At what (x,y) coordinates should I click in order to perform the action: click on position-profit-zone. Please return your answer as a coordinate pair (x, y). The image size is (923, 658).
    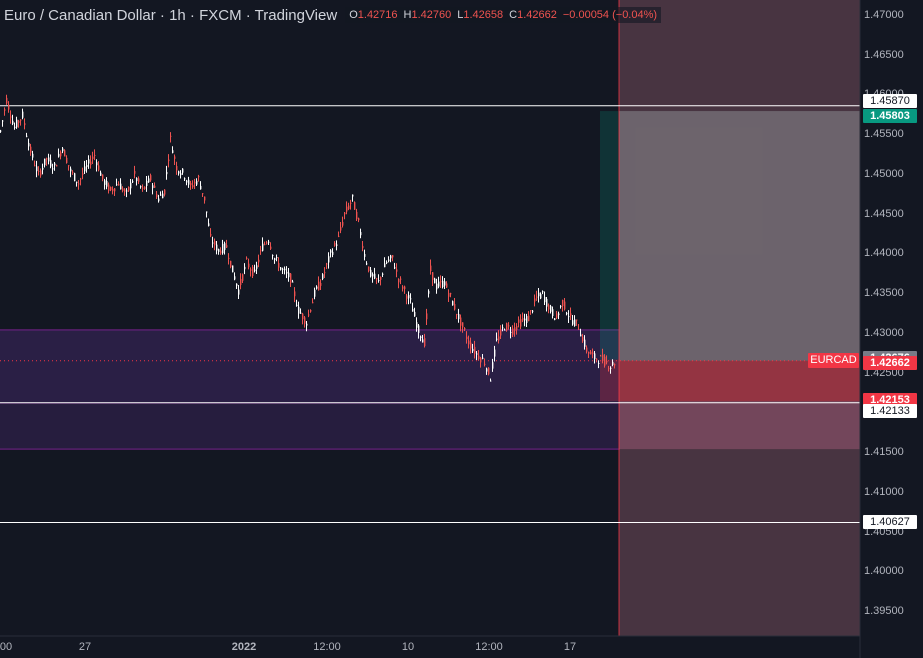
    Looking at the image, I should click on (610, 235).